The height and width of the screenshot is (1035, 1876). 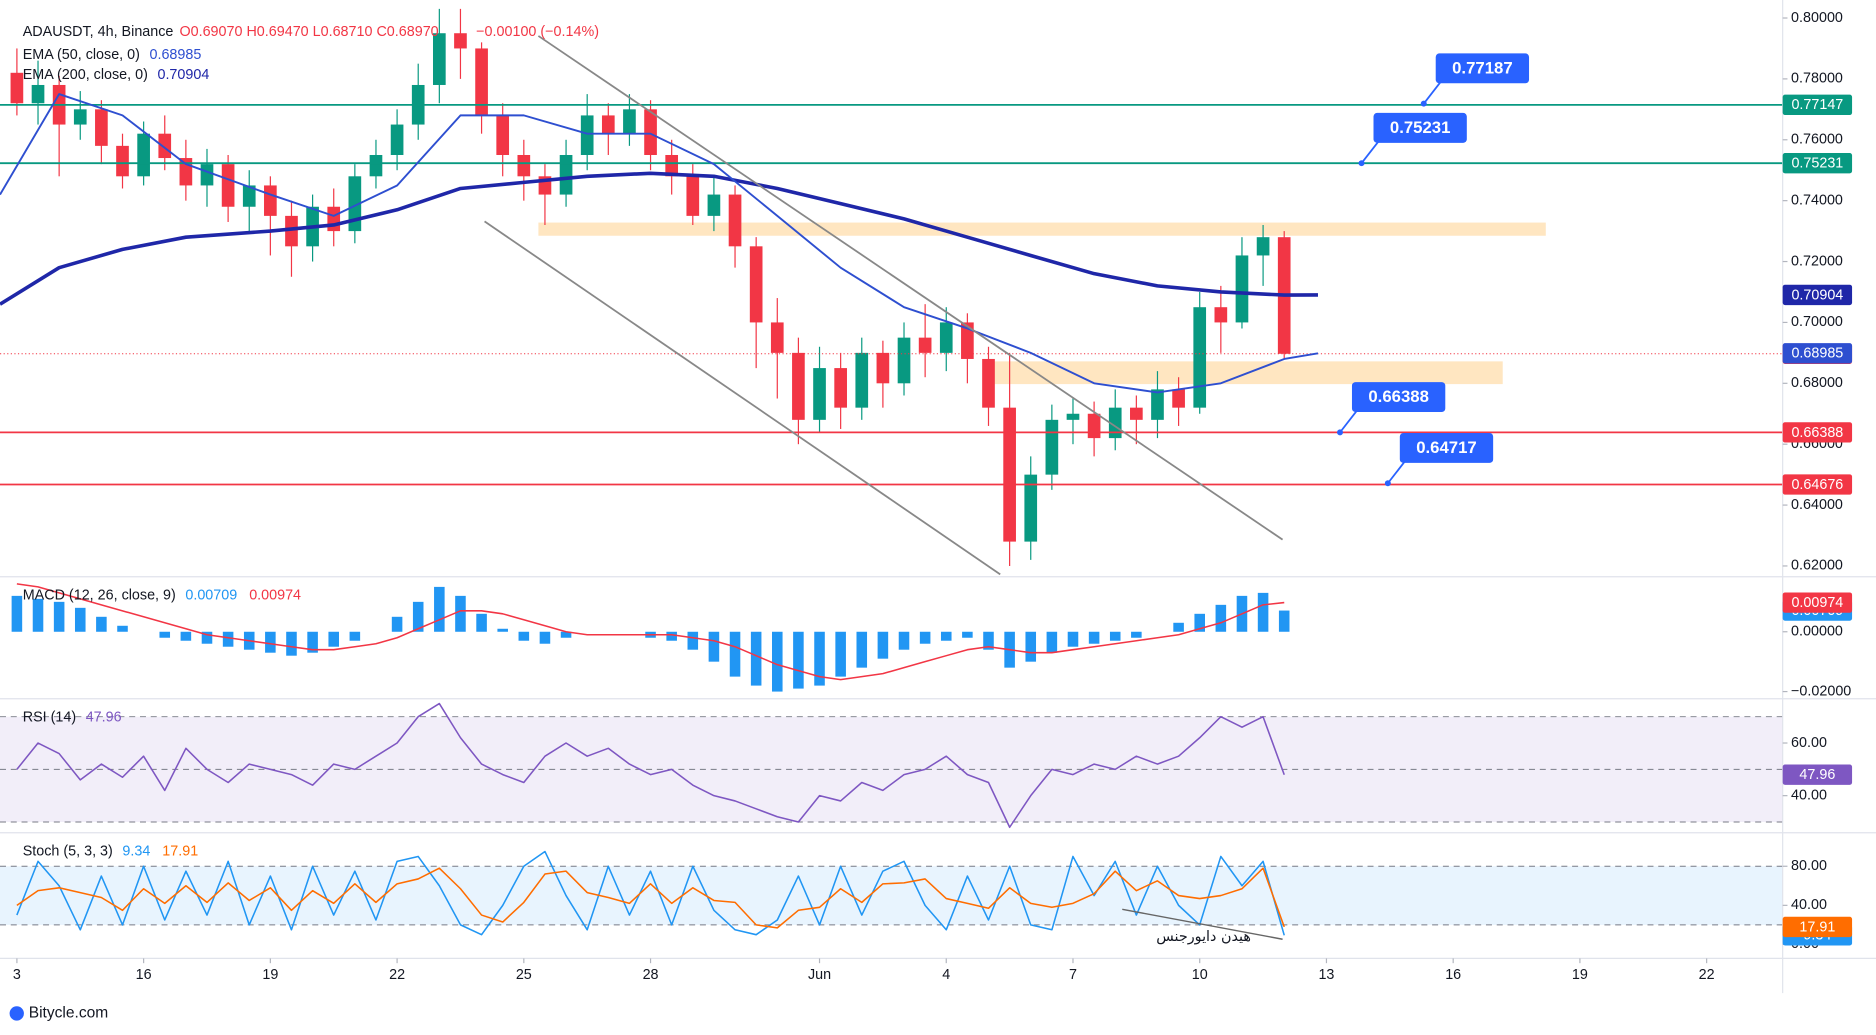 I want to click on legend-value: 0.70904, so click(x=183, y=75).